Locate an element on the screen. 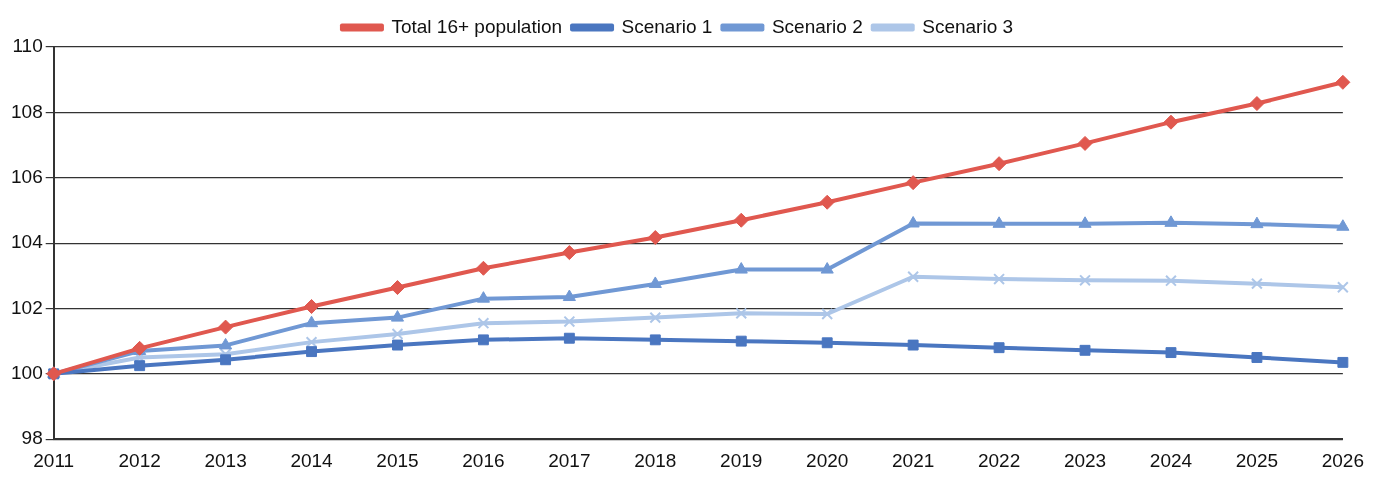  x-tick-label: 2015 is located at coordinates (397, 460).